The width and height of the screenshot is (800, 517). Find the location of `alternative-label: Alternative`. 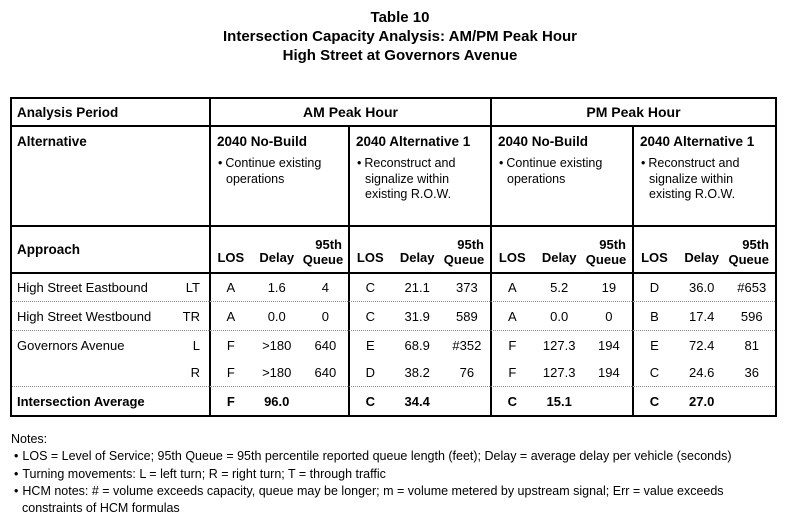

alternative-label: Alternative is located at coordinates (52, 141).